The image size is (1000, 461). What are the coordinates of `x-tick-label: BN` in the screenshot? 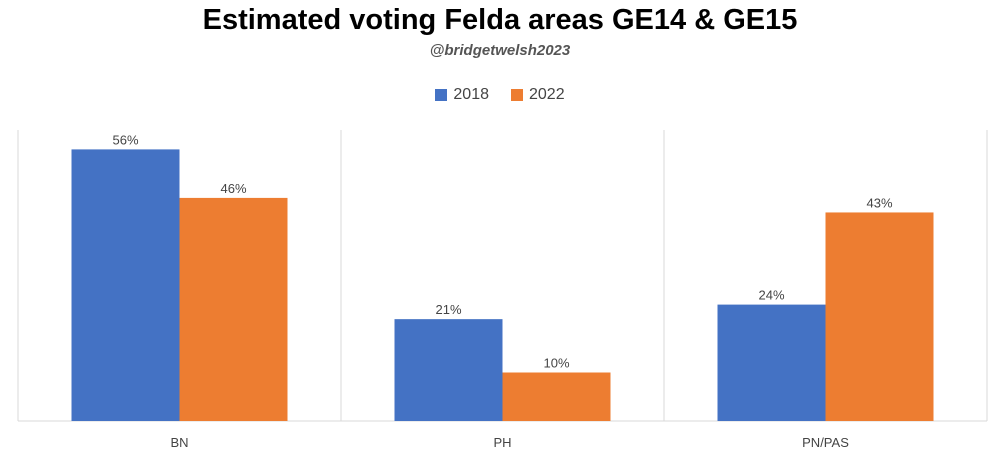 It's located at (179, 442).